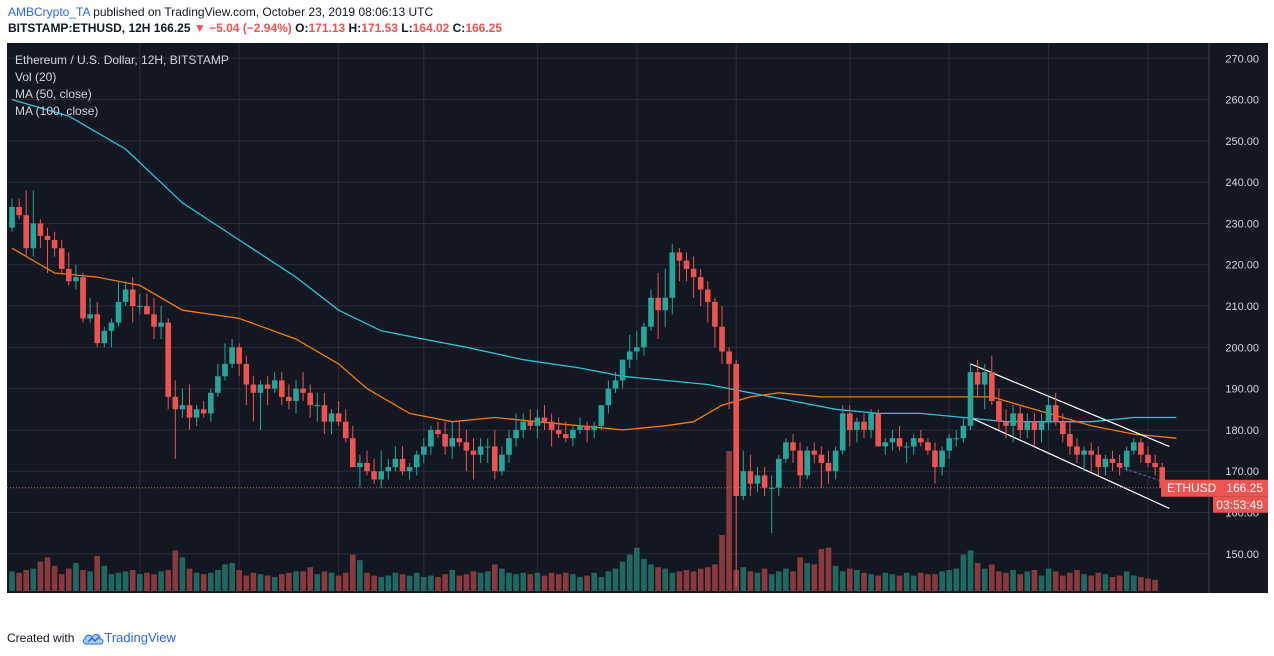 This screenshot has height=656, width=1274. What do you see at coordinates (49, 12) in the screenshot?
I see `author-link: AMBCrypto_TA` at bounding box center [49, 12].